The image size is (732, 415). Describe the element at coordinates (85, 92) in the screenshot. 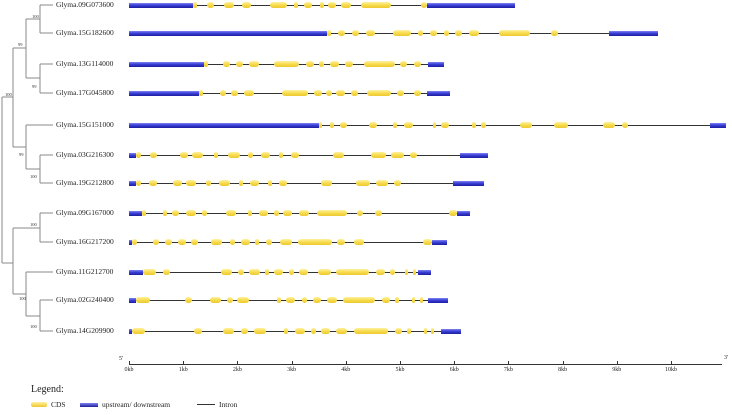

I see `gene-label: Glyma.17G045800` at that location.